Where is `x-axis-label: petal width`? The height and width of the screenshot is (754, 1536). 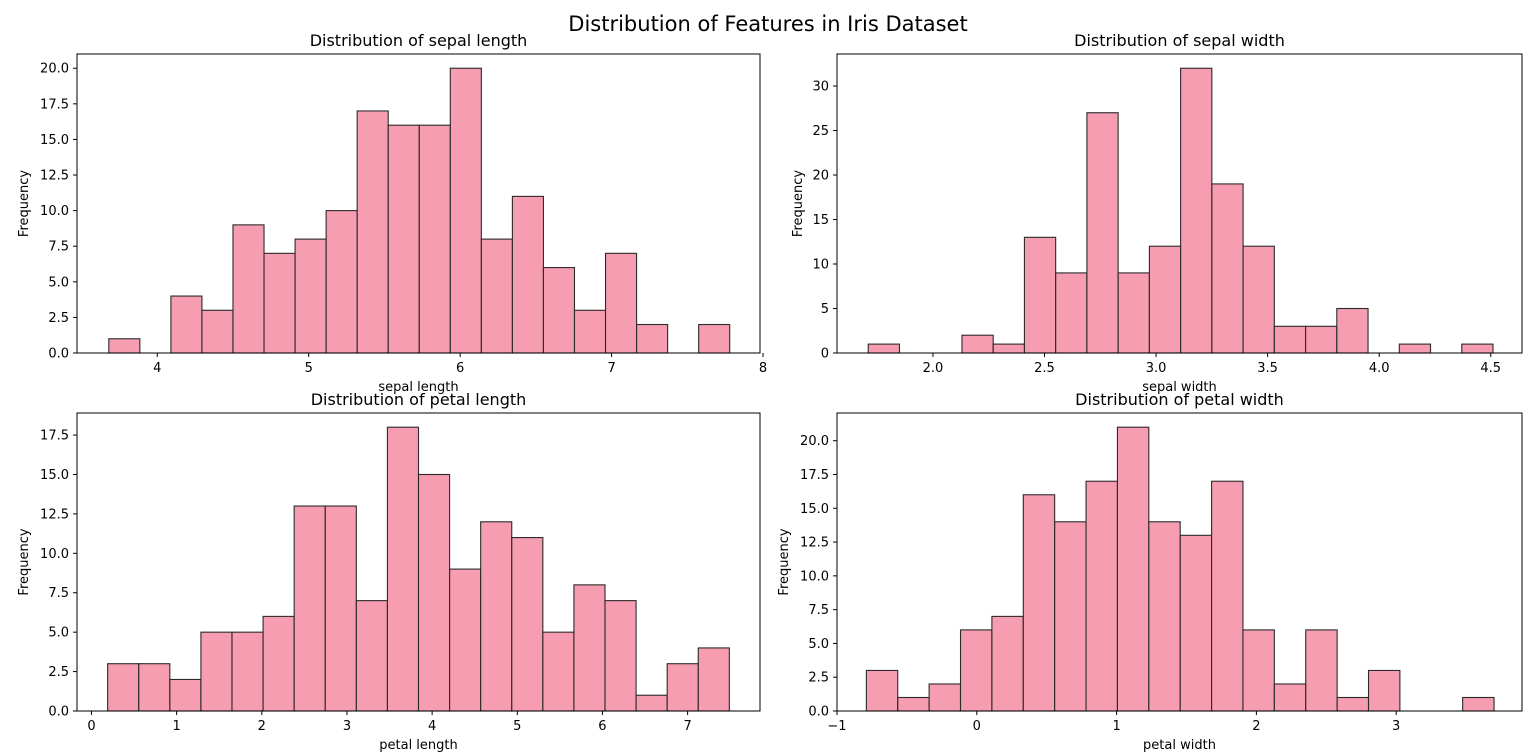 x-axis-label: petal width is located at coordinates (1179, 745).